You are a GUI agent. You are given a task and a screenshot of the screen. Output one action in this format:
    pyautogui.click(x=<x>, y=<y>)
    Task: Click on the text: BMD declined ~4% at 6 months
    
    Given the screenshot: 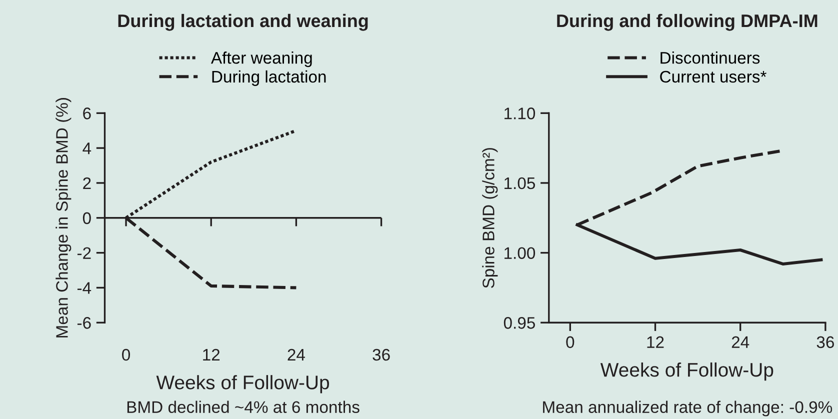 What is the action you would take?
    pyautogui.click(x=243, y=406)
    